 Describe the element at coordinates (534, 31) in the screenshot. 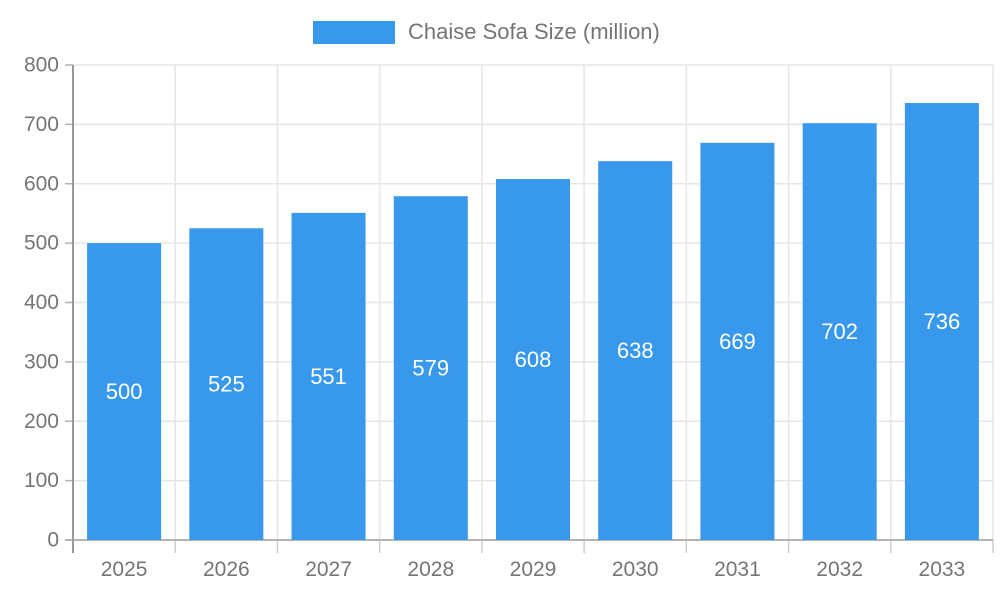

I see `legend-label: Chaise Sofa Size (million)` at that location.